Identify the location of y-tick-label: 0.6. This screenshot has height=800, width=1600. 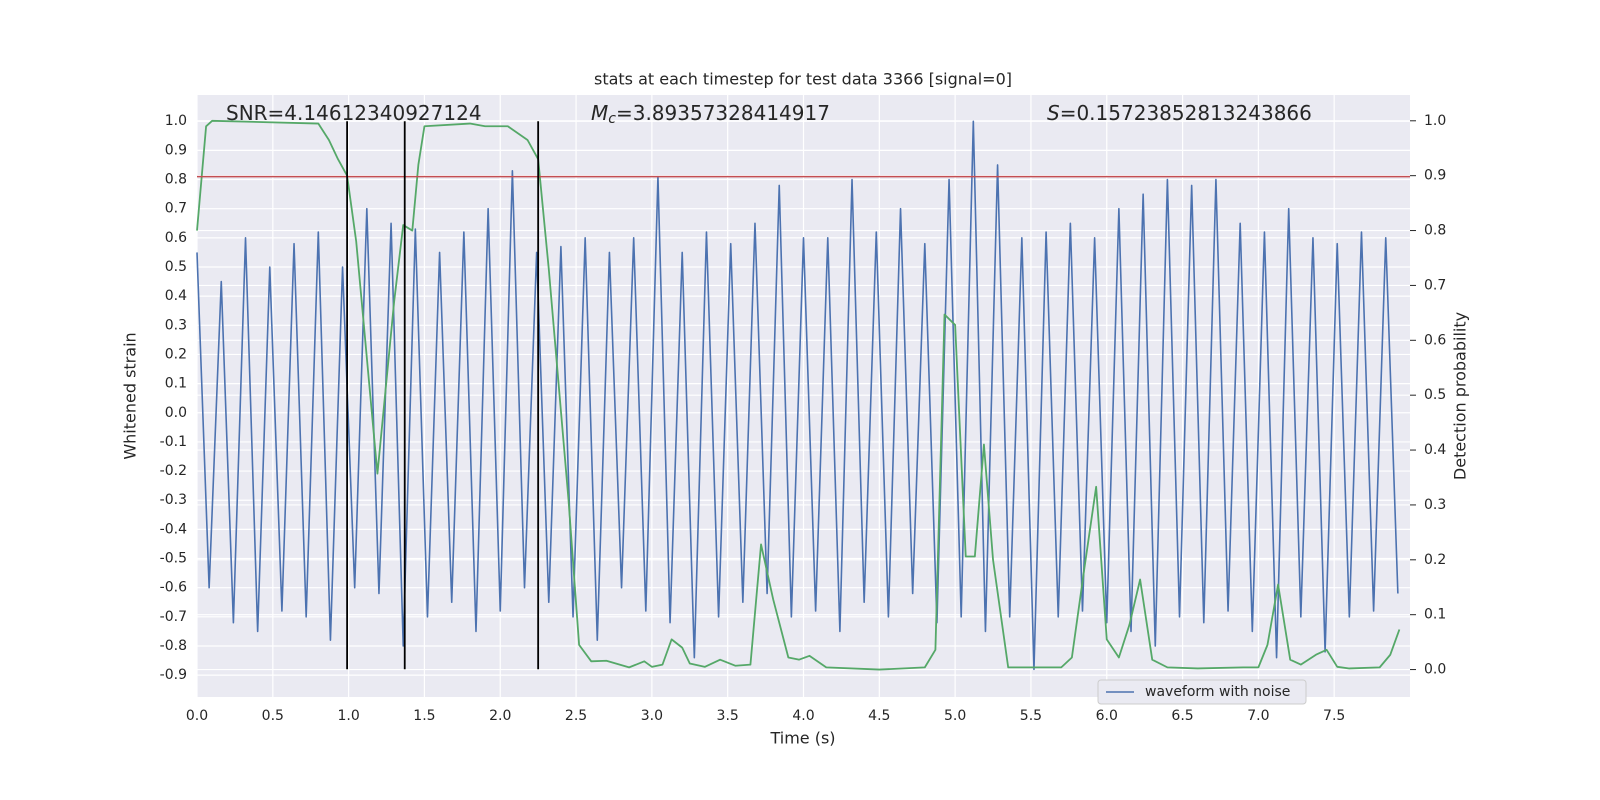
(176, 238).